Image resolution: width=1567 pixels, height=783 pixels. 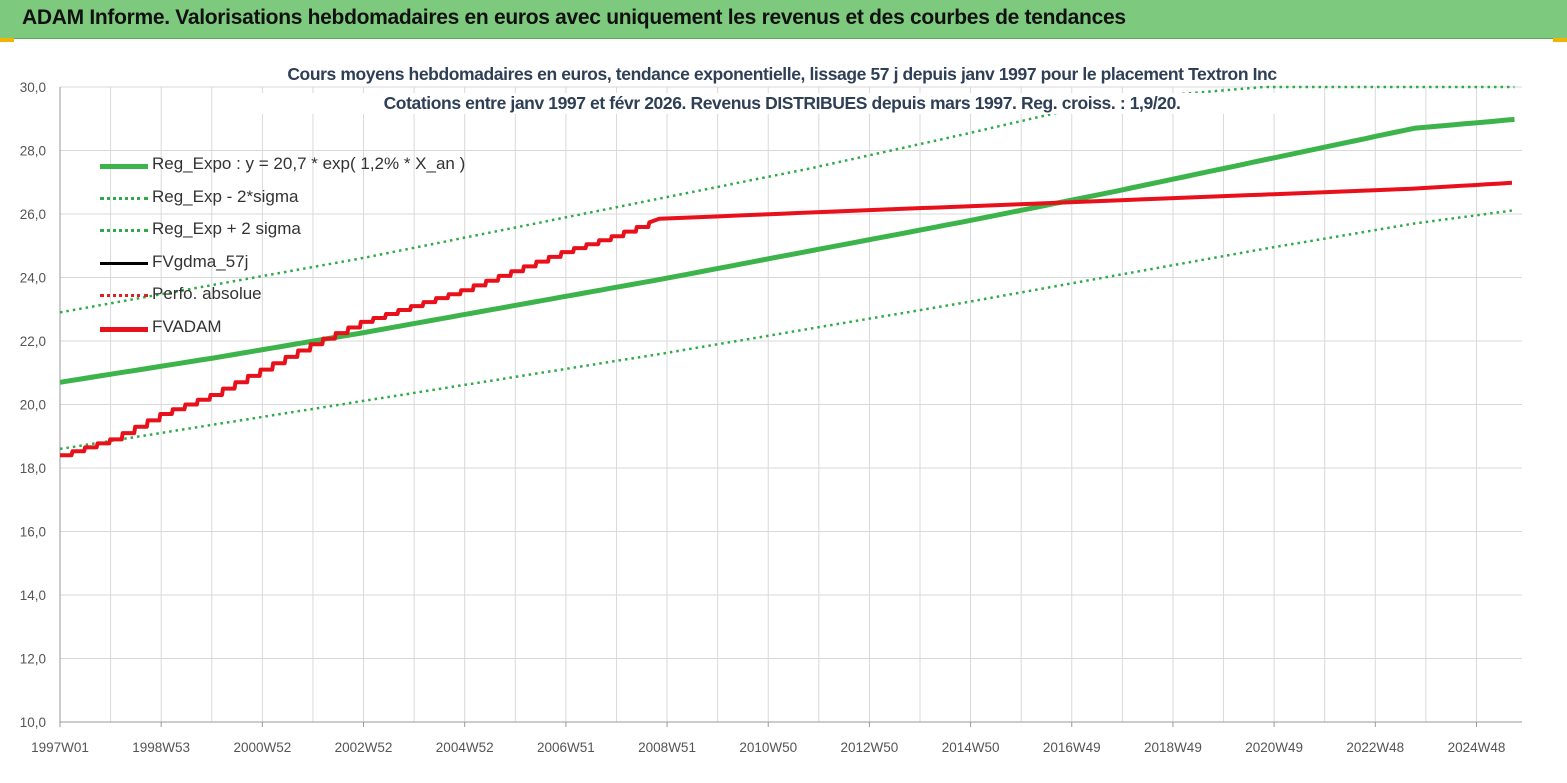 I want to click on y-tick-label: 28,0, so click(x=33, y=151).